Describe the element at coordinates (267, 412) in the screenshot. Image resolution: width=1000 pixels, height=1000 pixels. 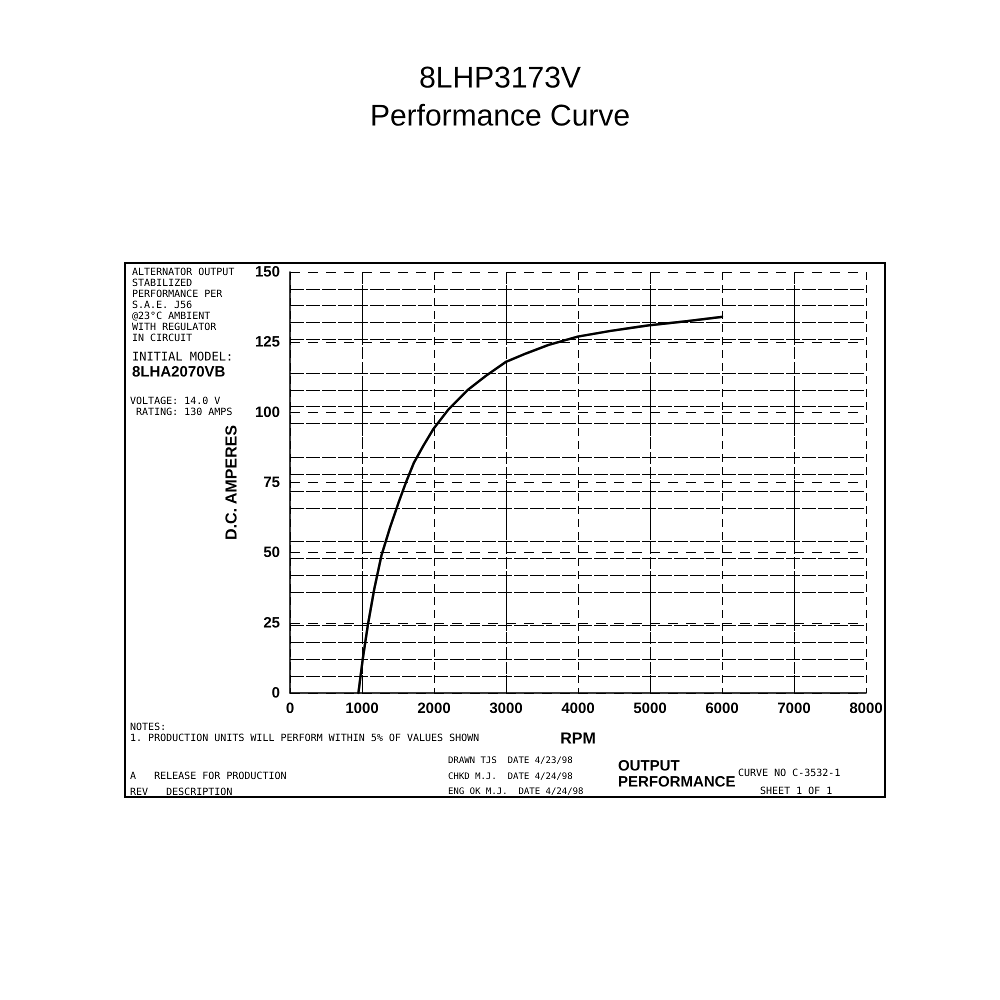
I see `y-tick-label: 100` at that location.